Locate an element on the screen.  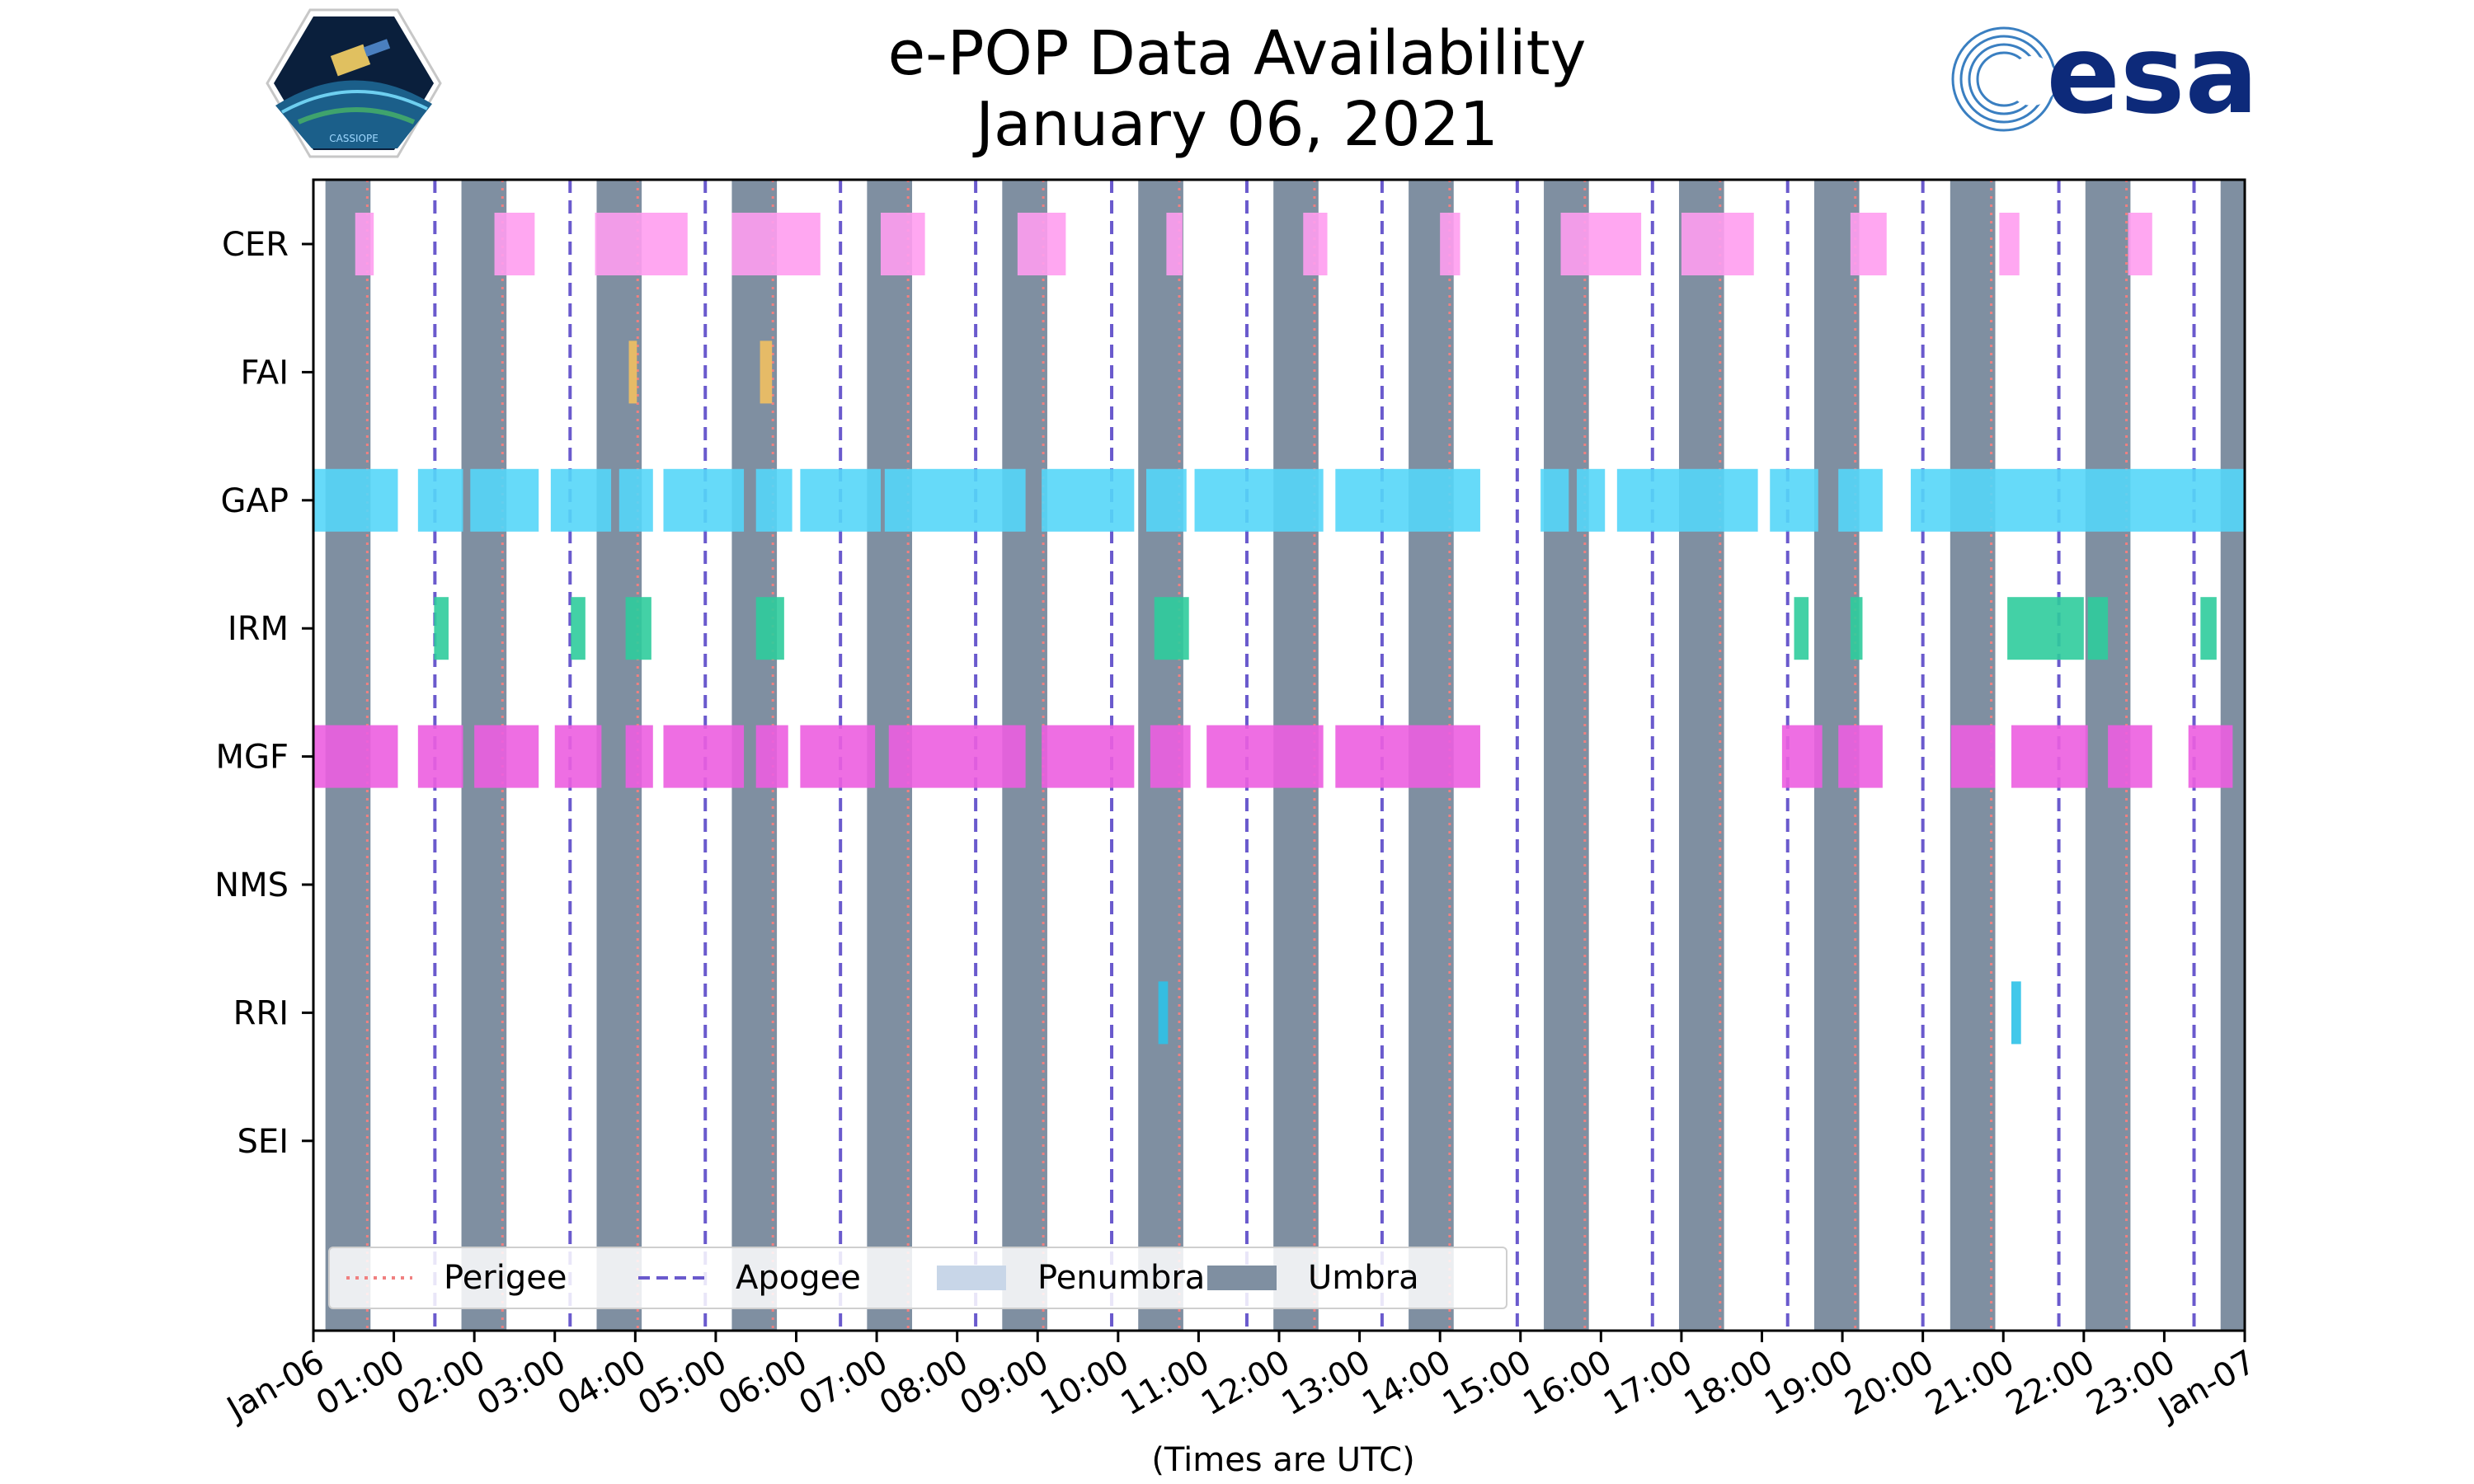
x-tick-label-11: 11:00 is located at coordinates (1165, 1383).